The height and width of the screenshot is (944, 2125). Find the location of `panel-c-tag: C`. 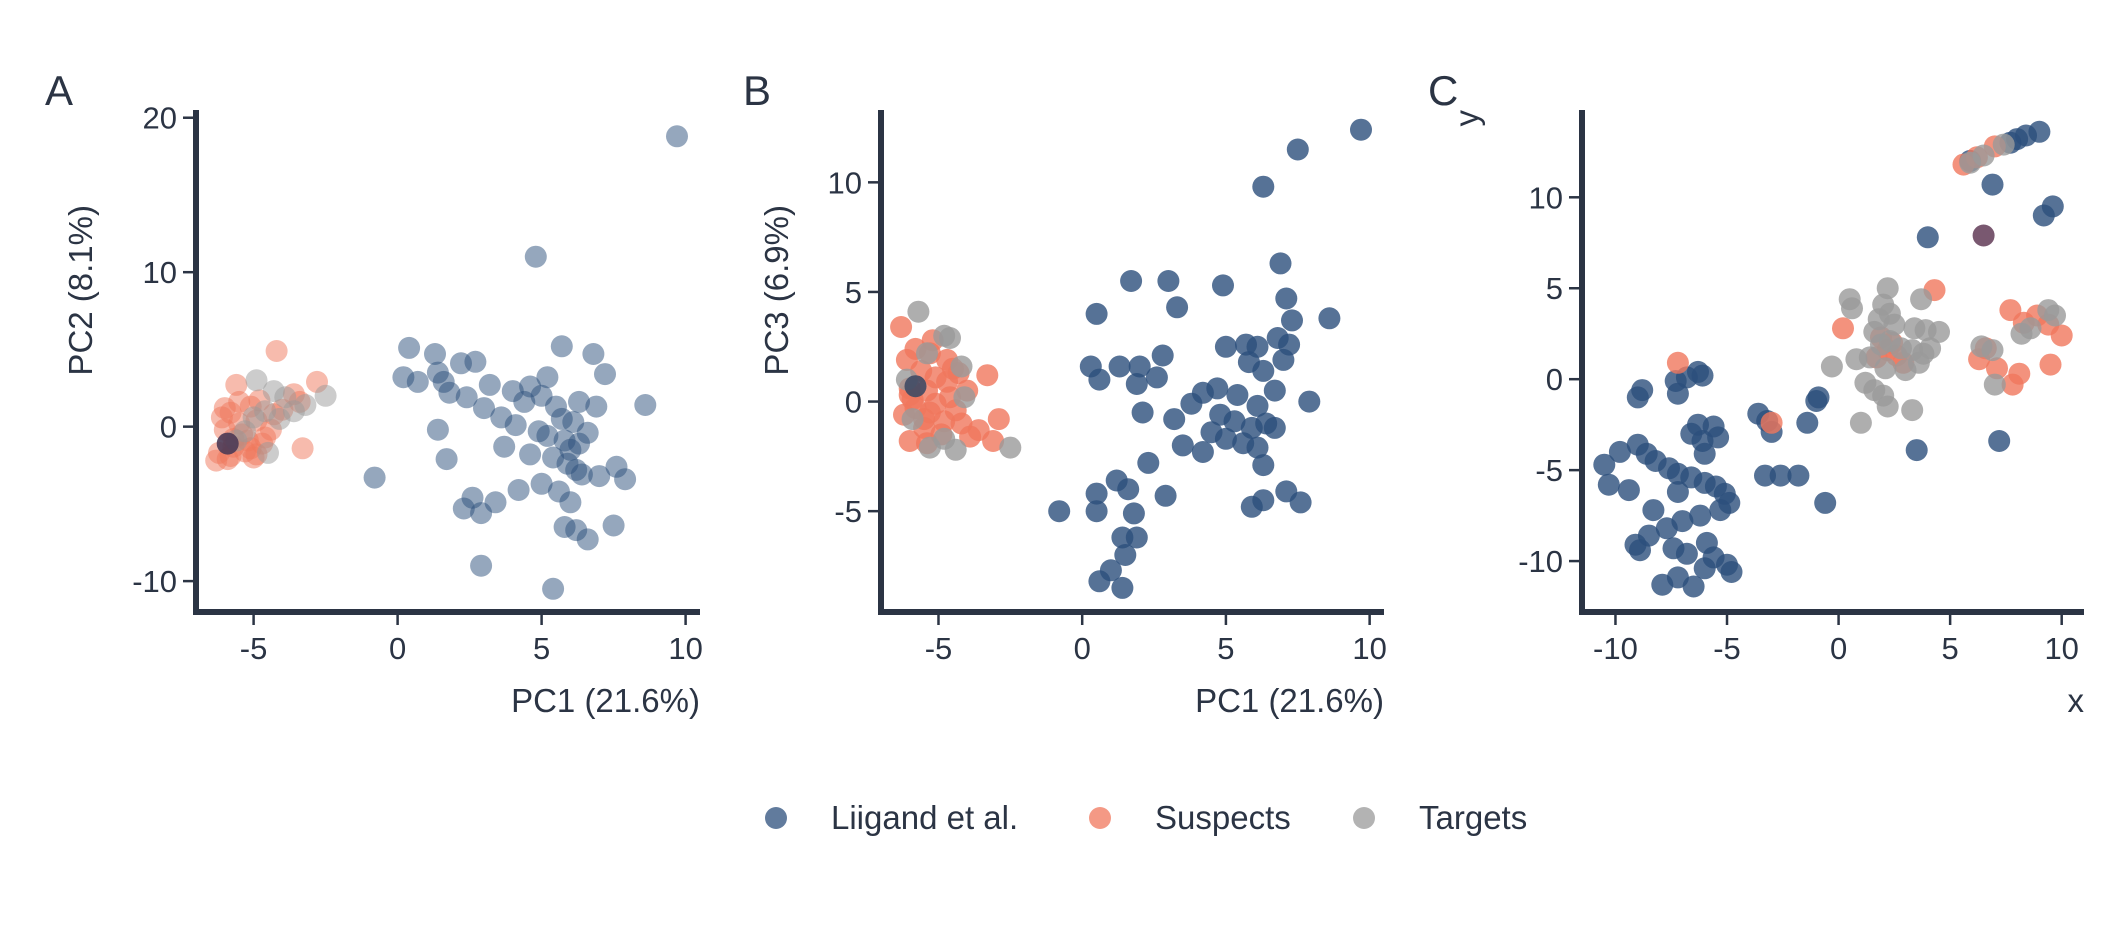

panel-c-tag: C is located at coordinates (1443, 90).